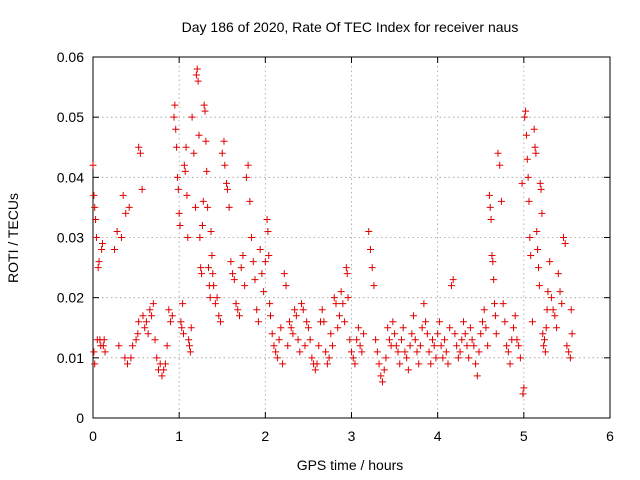 The image size is (640, 480). I want to click on x-tick-label: 4, so click(438, 436).